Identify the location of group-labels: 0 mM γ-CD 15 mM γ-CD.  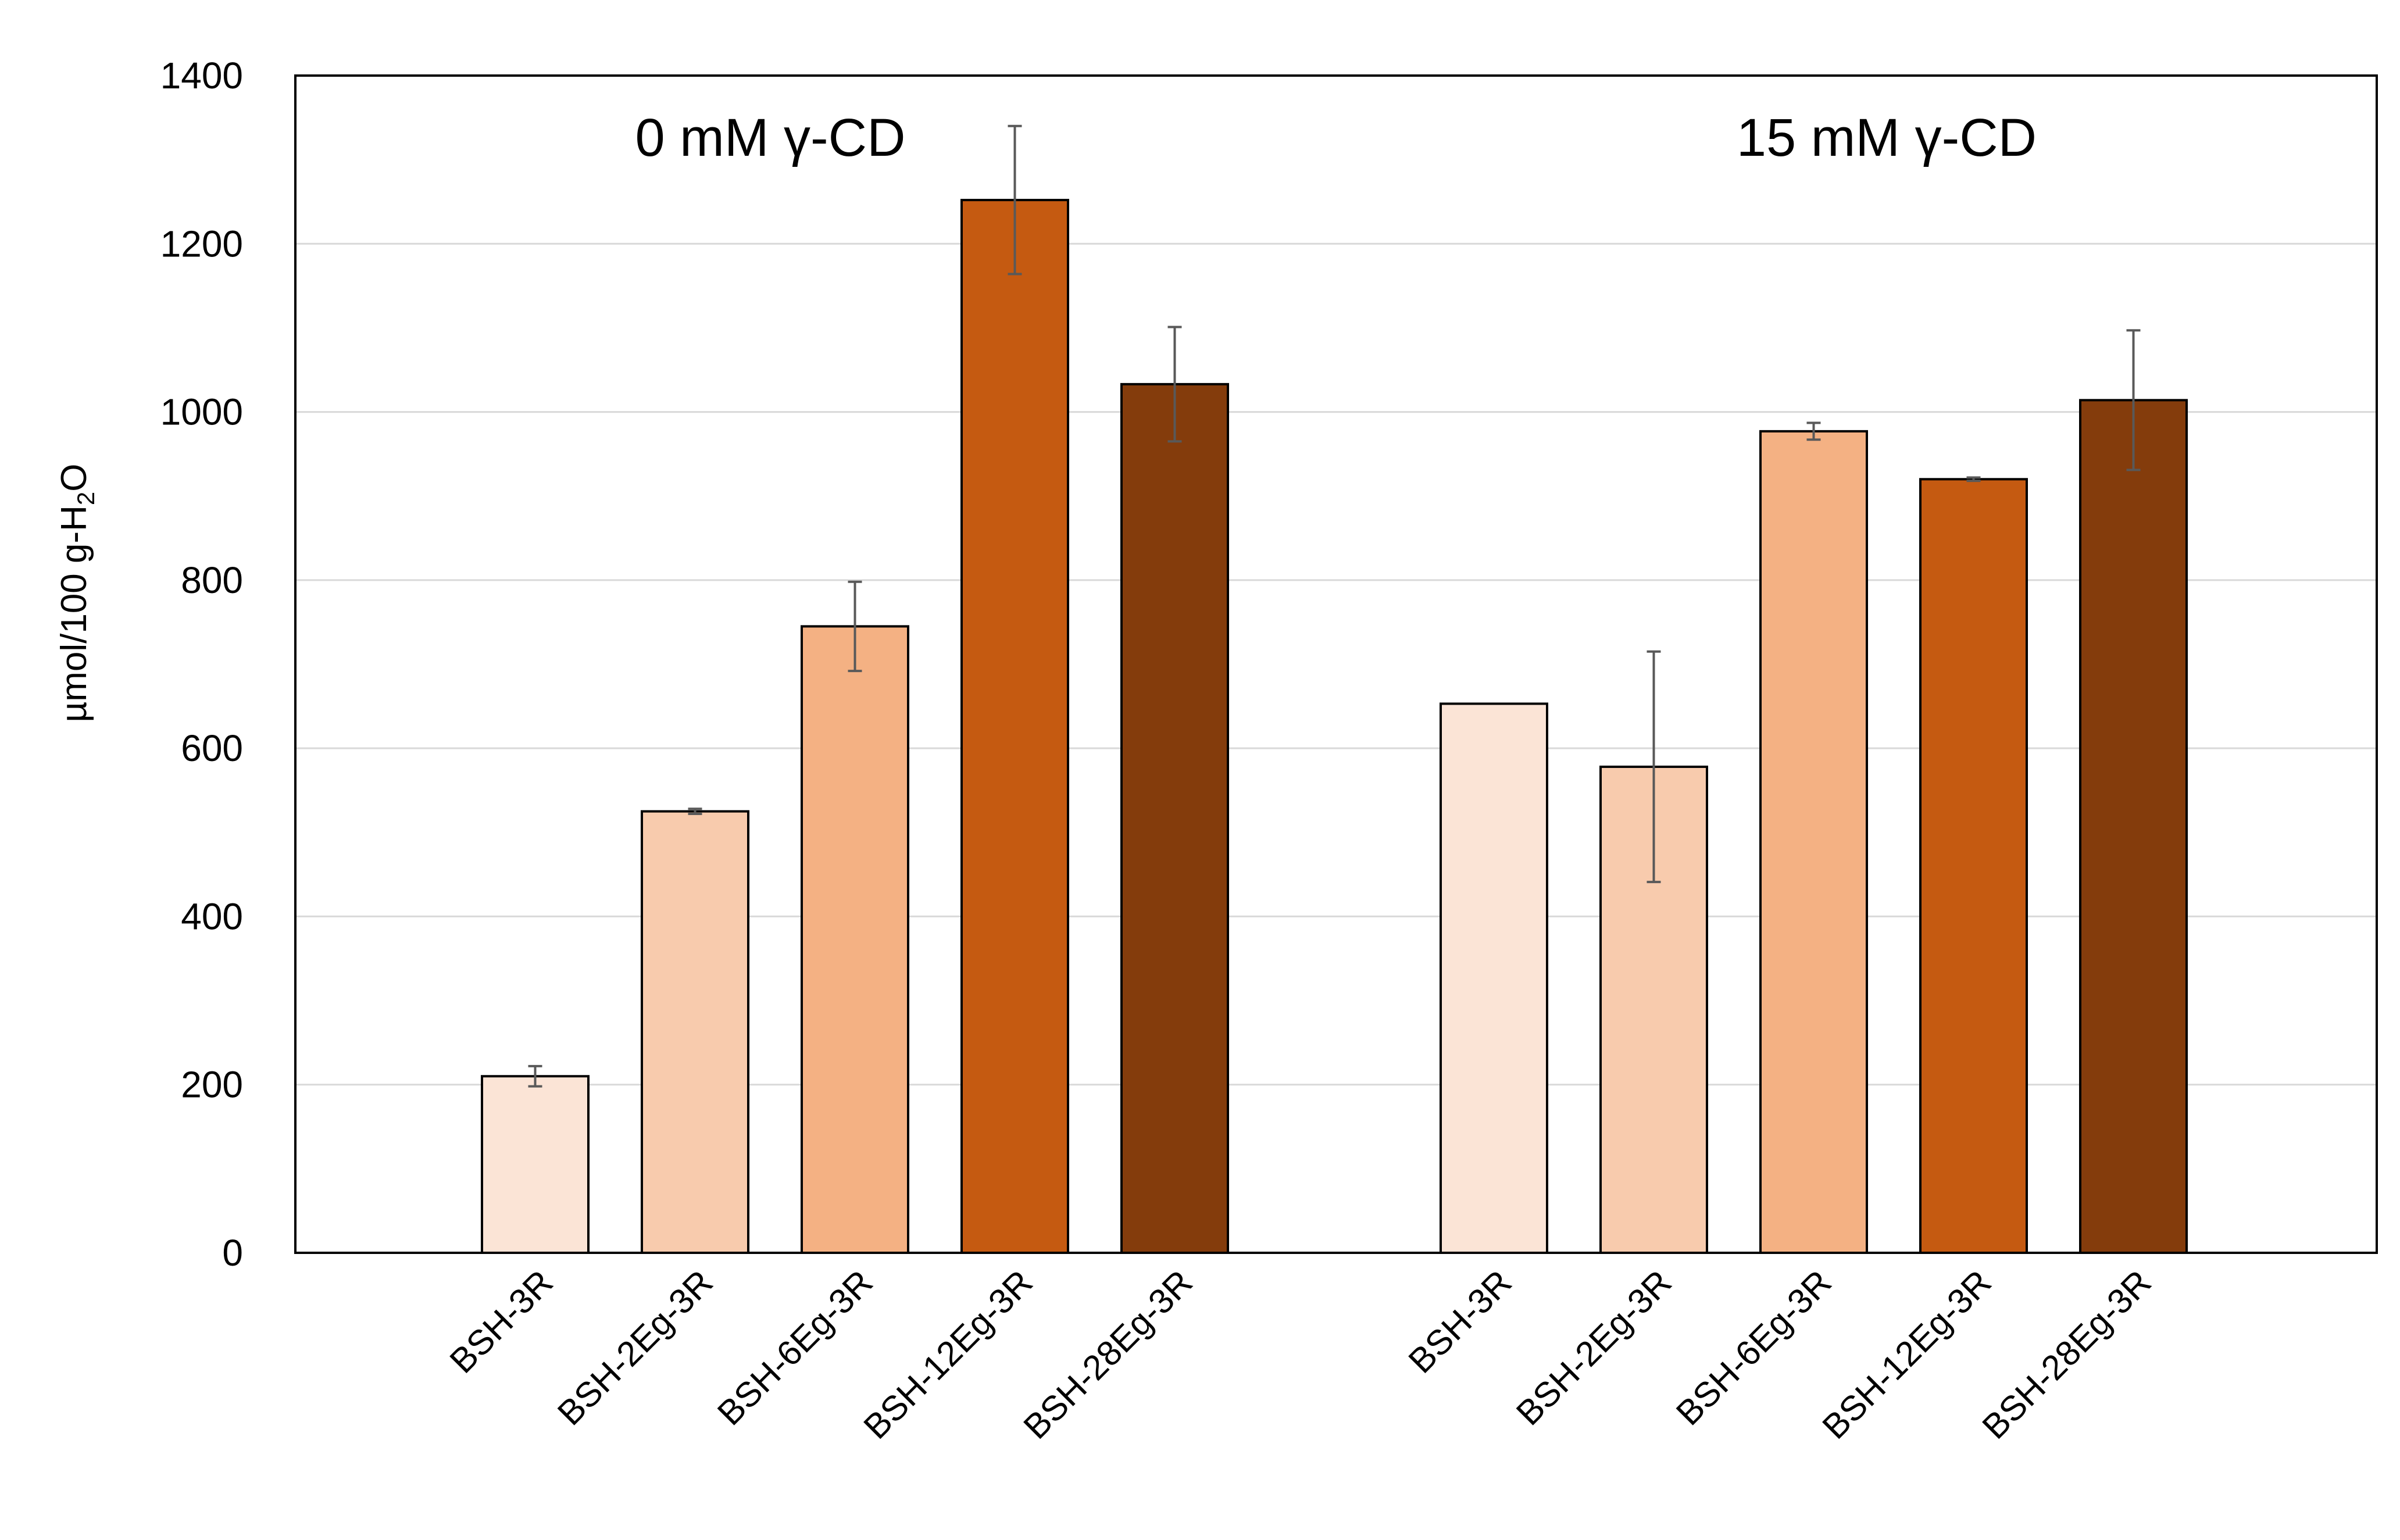
(1336, 137).